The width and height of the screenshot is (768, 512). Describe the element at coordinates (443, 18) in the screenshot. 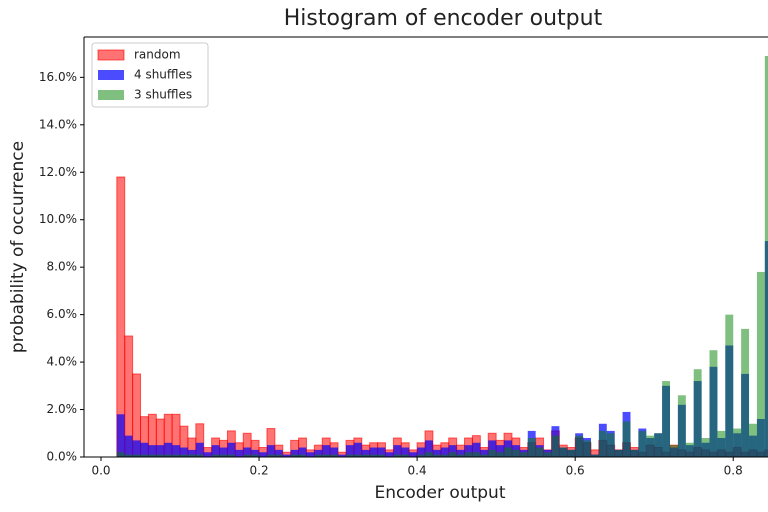

I see `chart-title: Histogram of encoder output` at that location.